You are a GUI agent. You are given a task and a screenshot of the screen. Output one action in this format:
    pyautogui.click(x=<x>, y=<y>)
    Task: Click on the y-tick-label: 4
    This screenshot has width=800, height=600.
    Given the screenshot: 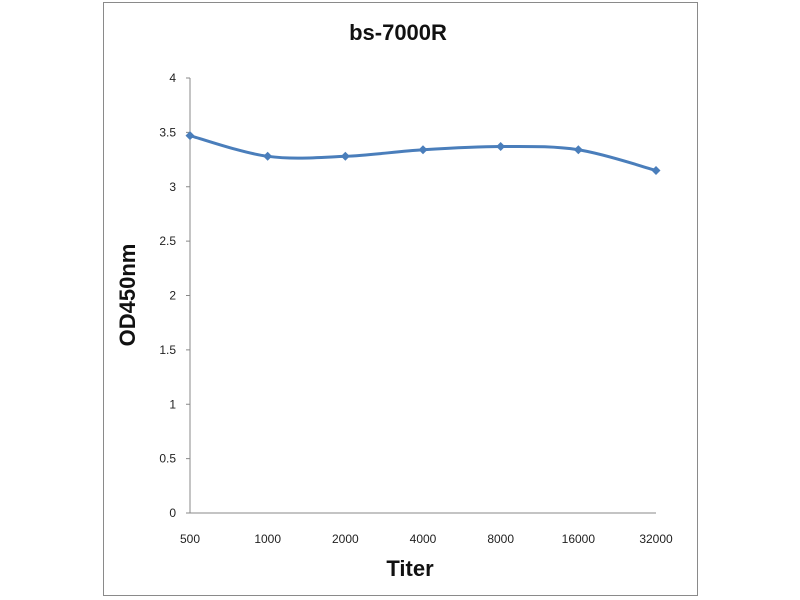 What is the action you would take?
    pyautogui.click(x=172, y=78)
    